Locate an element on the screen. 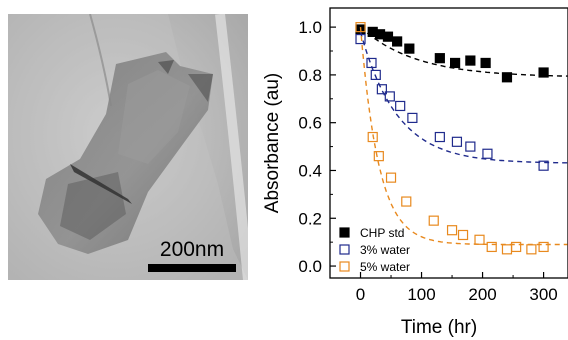  y-tick-label: 0.6 is located at coordinates (310, 123).